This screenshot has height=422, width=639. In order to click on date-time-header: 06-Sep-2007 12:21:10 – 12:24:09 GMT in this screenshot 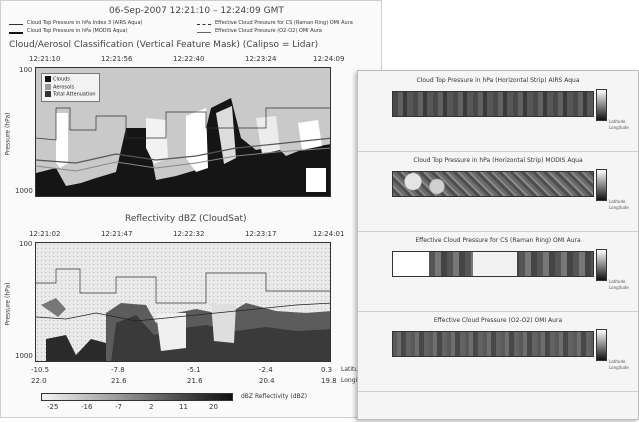, I will do `click(196, 11)`.